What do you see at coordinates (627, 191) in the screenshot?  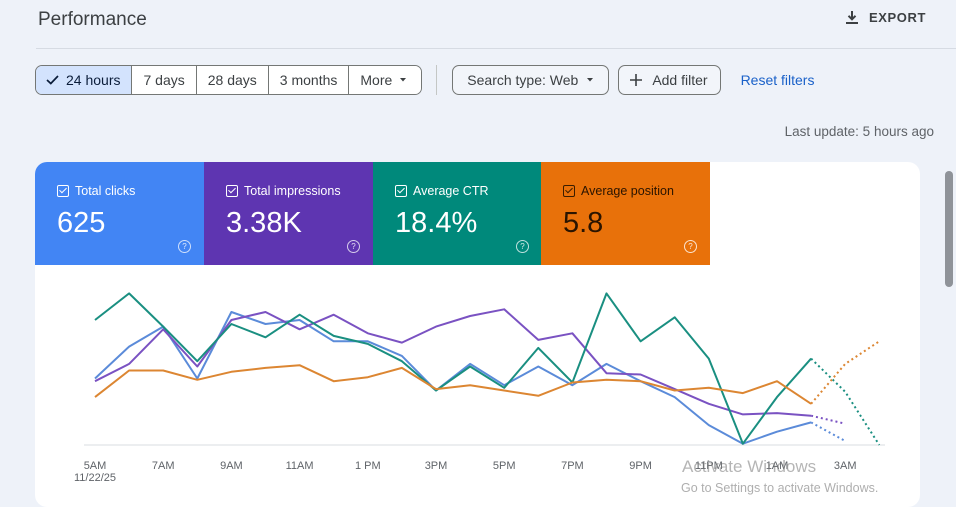 I see `metric-label: Average position` at bounding box center [627, 191].